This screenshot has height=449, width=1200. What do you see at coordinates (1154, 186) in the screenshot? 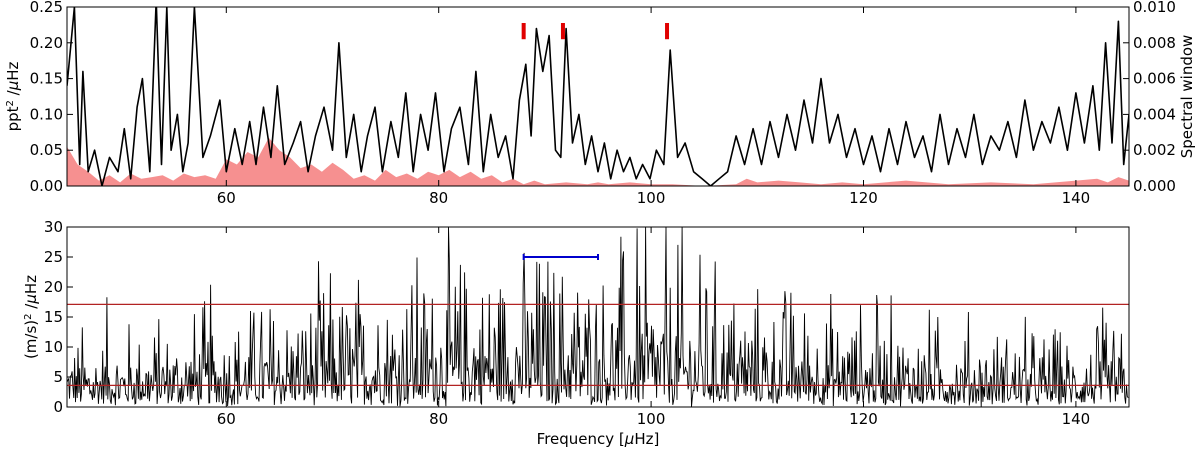
I see `y2-tick-label: 0.000` at bounding box center [1154, 186].